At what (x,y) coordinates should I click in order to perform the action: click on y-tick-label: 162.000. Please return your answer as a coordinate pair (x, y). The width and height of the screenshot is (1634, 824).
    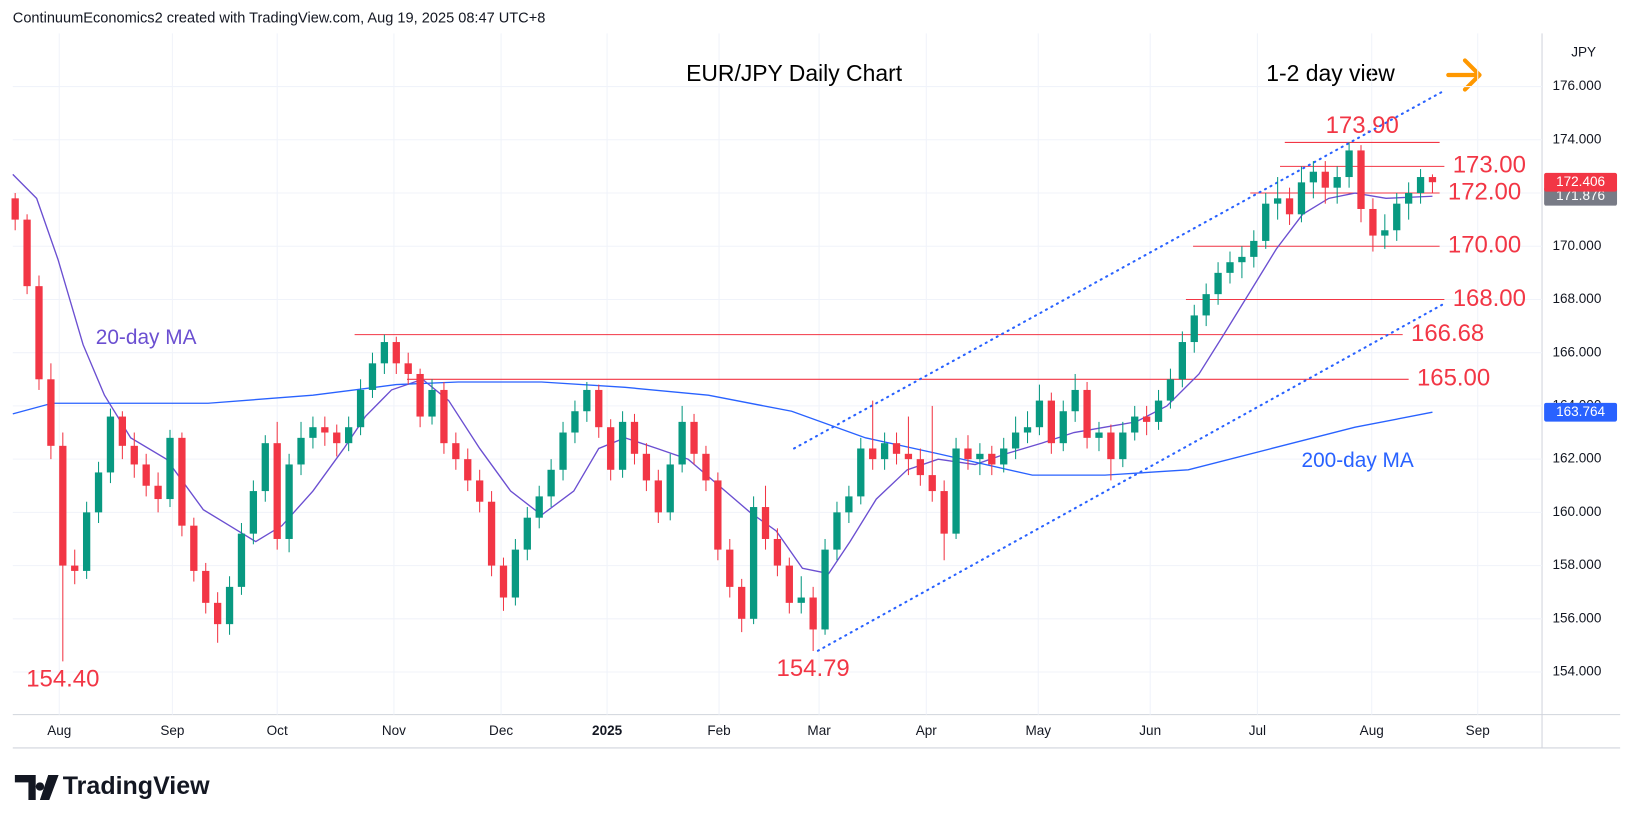
    Looking at the image, I should click on (1576, 458).